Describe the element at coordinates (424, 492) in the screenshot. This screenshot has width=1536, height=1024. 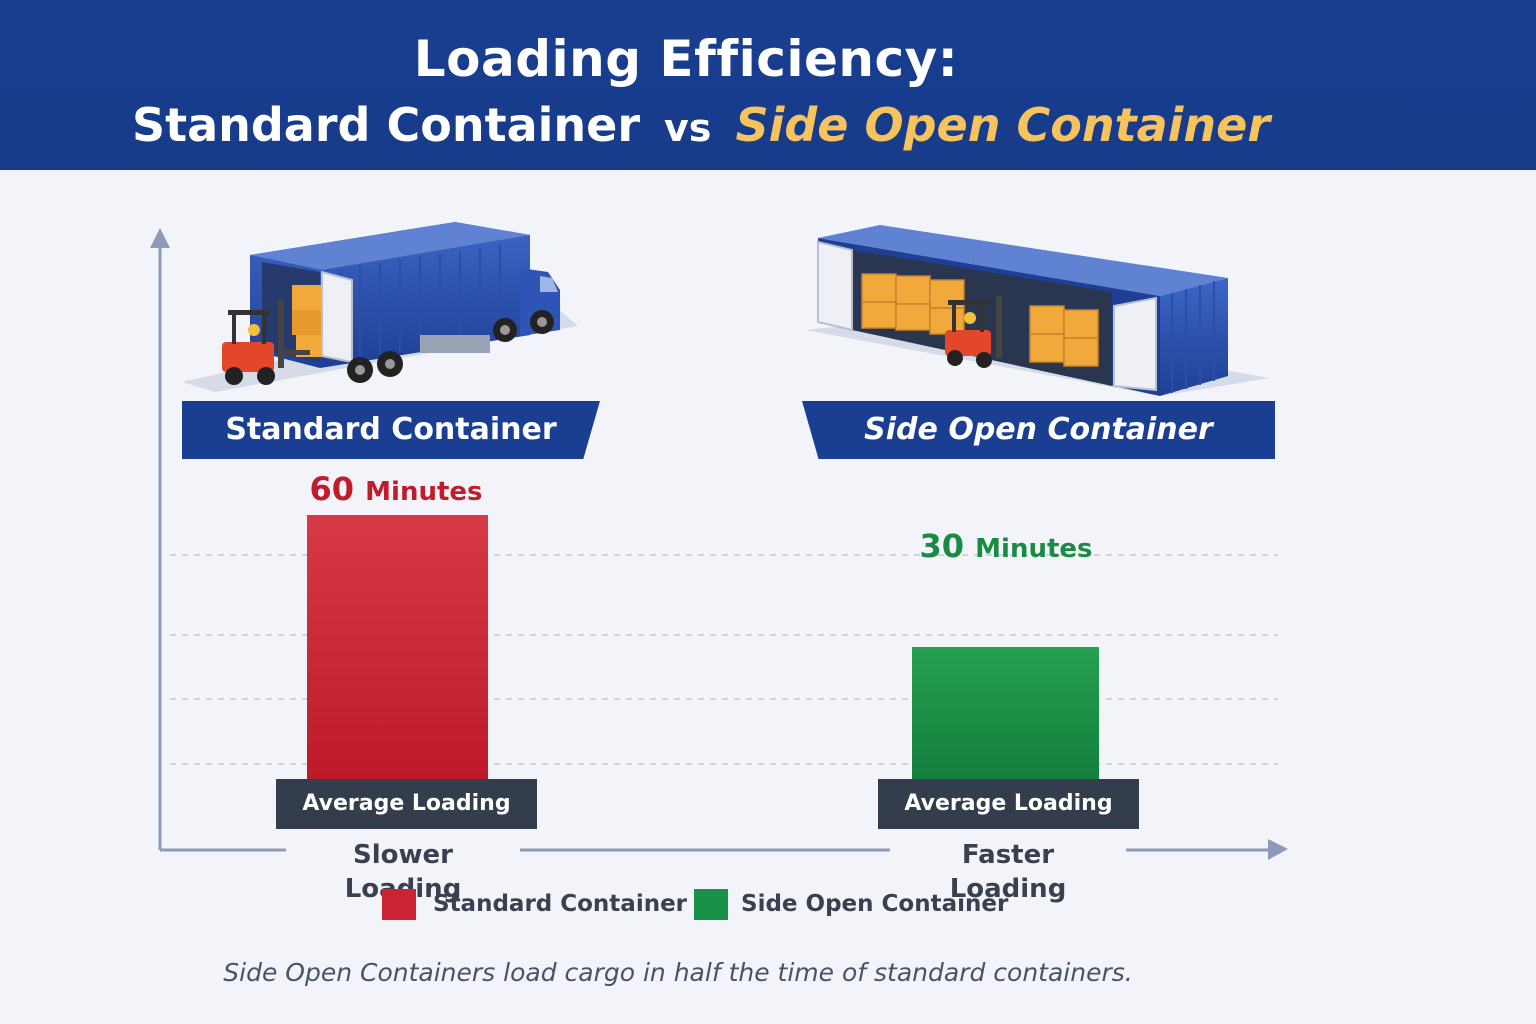
I see `standard-value-unit: Minutes` at that location.